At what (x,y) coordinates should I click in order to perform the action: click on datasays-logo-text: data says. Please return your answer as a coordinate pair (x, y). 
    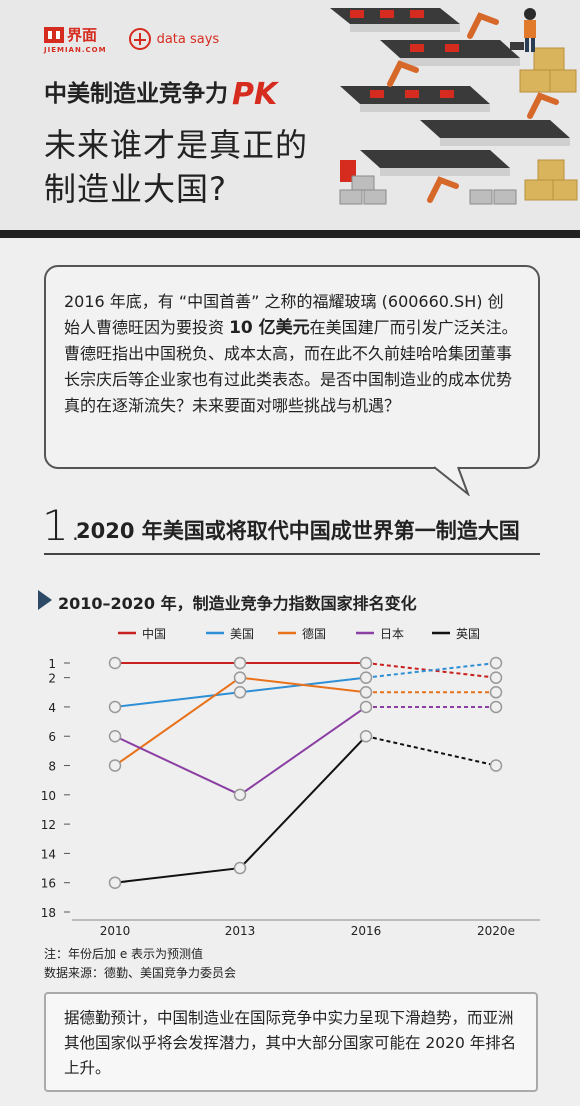
    Looking at the image, I should click on (188, 39).